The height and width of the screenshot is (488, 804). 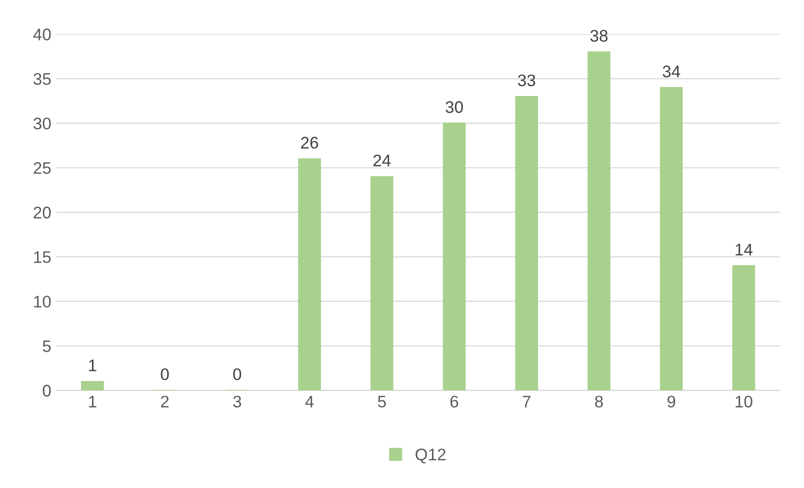 What do you see at coordinates (382, 402) in the screenshot?
I see `x-tick-label: 5` at bounding box center [382, 402].